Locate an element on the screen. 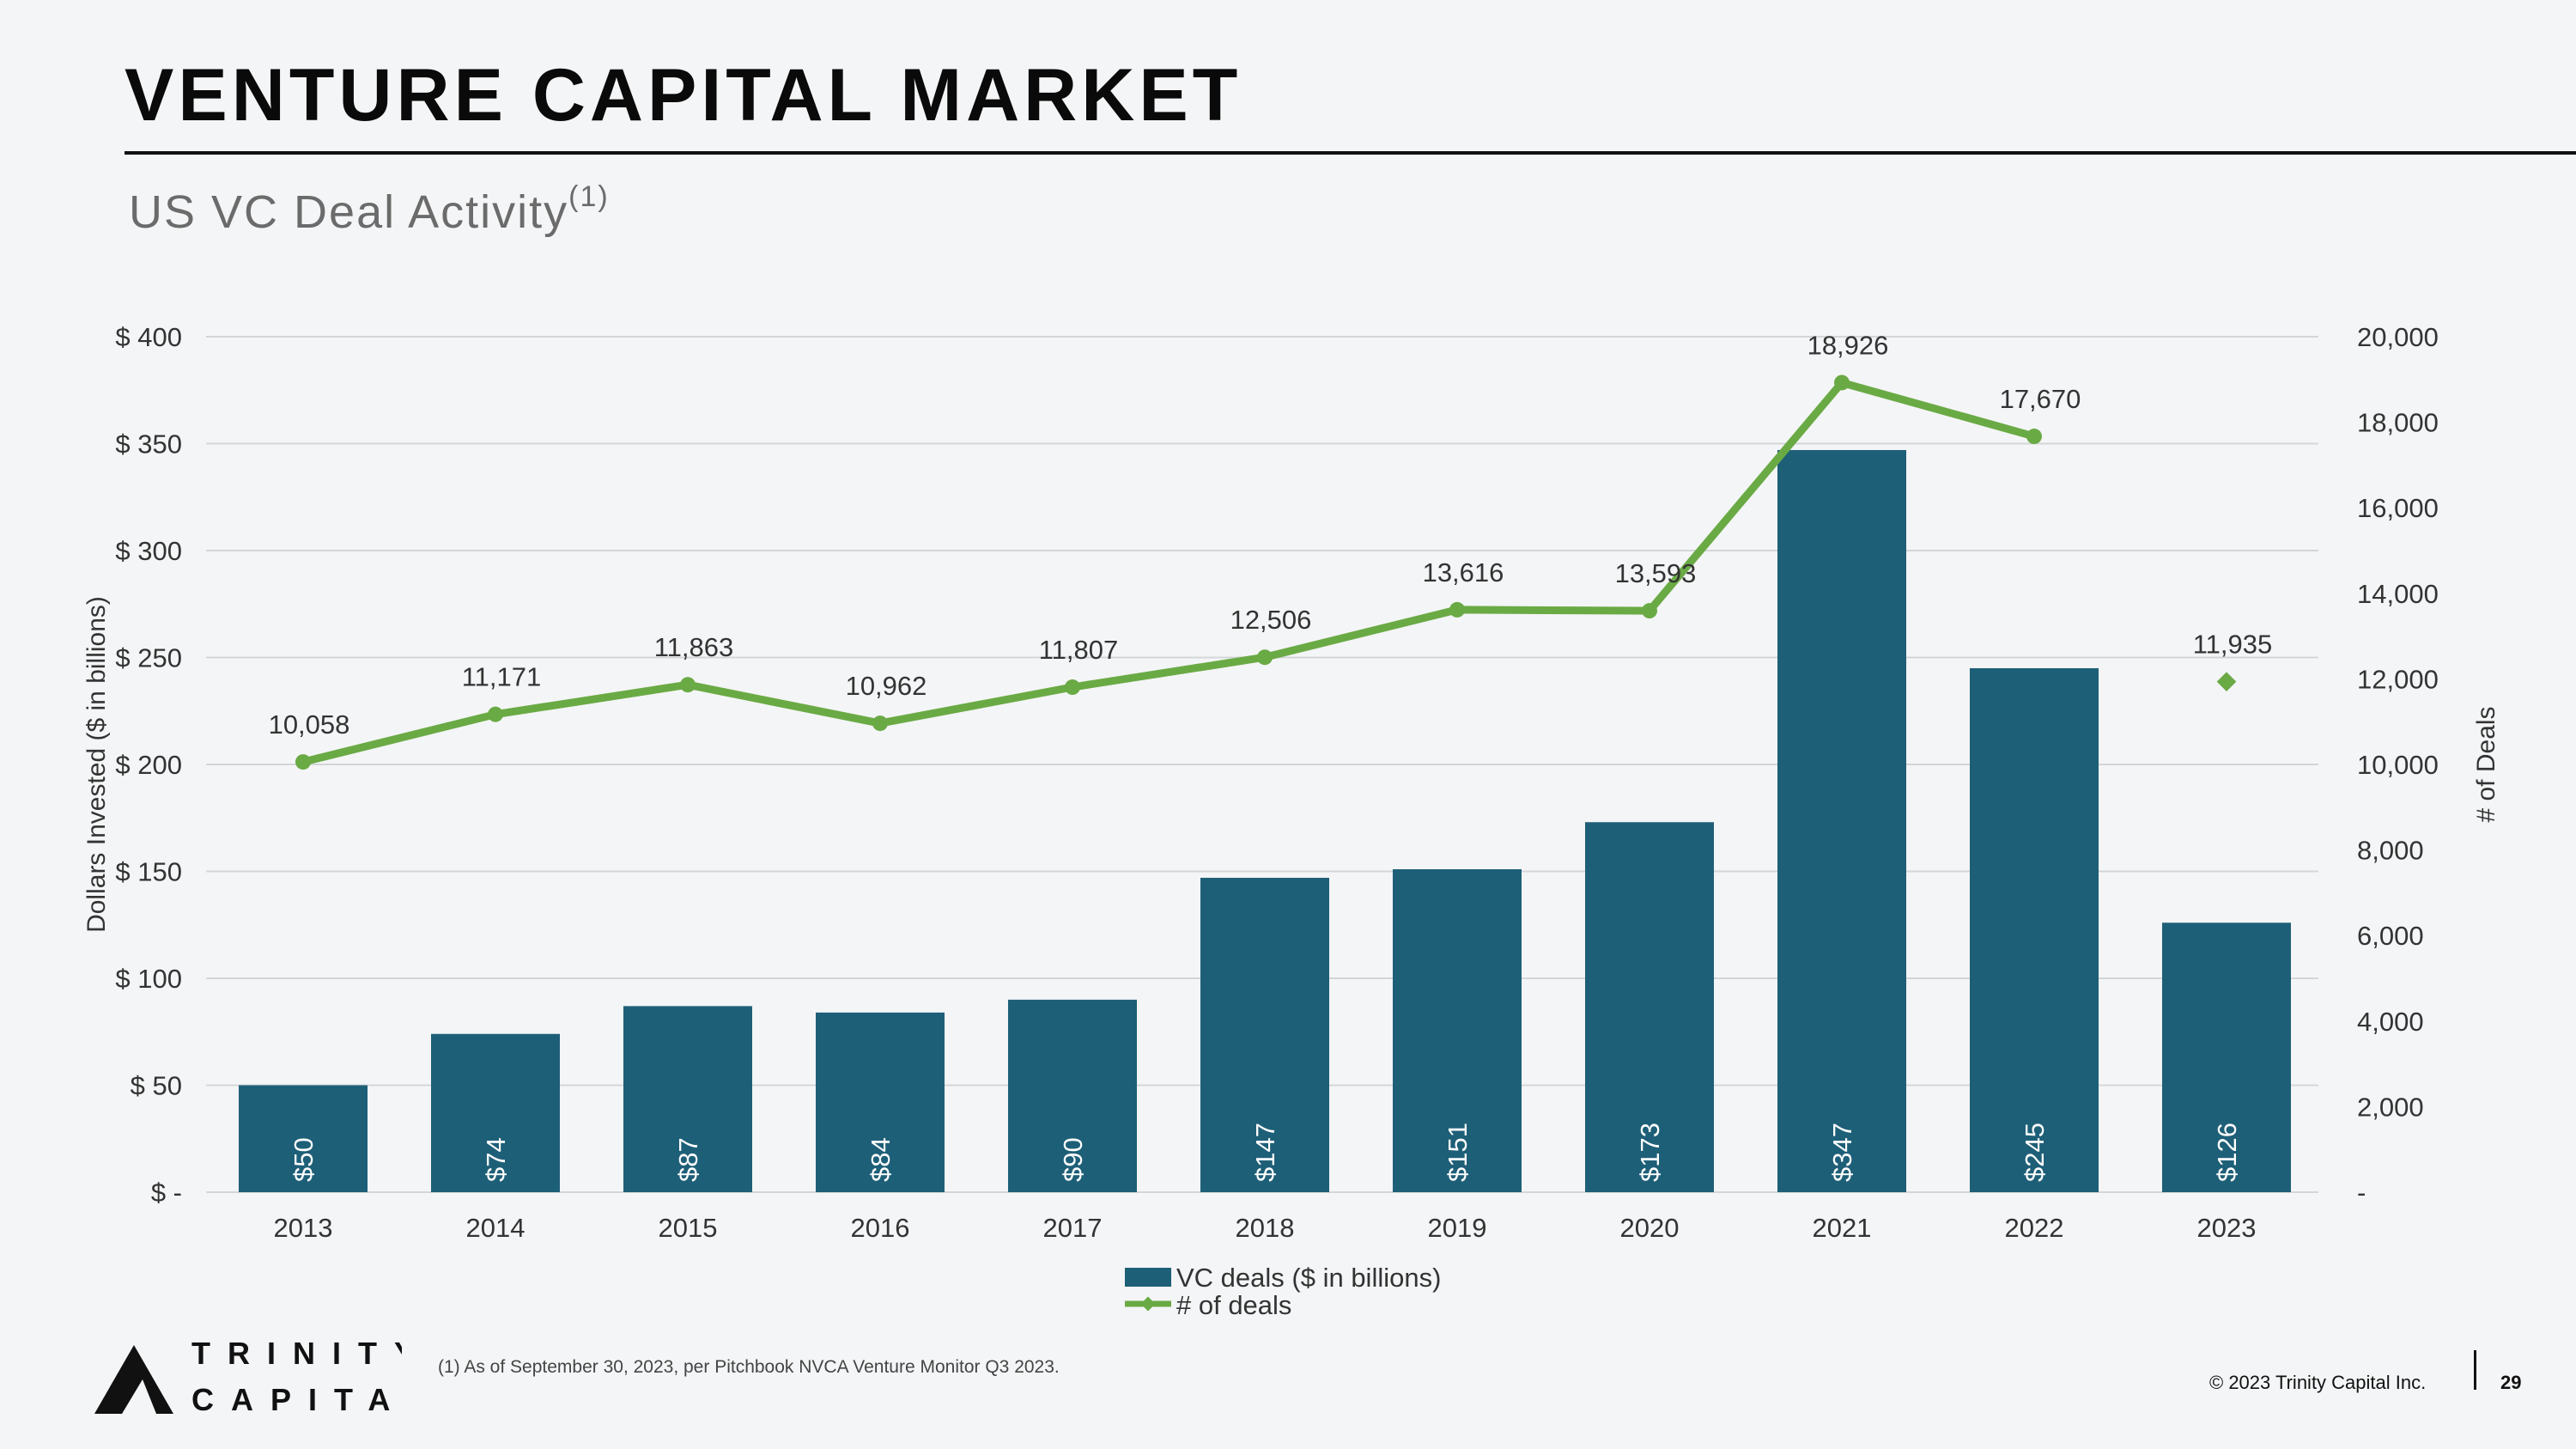 This screenshot has width=2576, height=1449. deals-value-label: 13,616 is located at coordinates (1463, 572).